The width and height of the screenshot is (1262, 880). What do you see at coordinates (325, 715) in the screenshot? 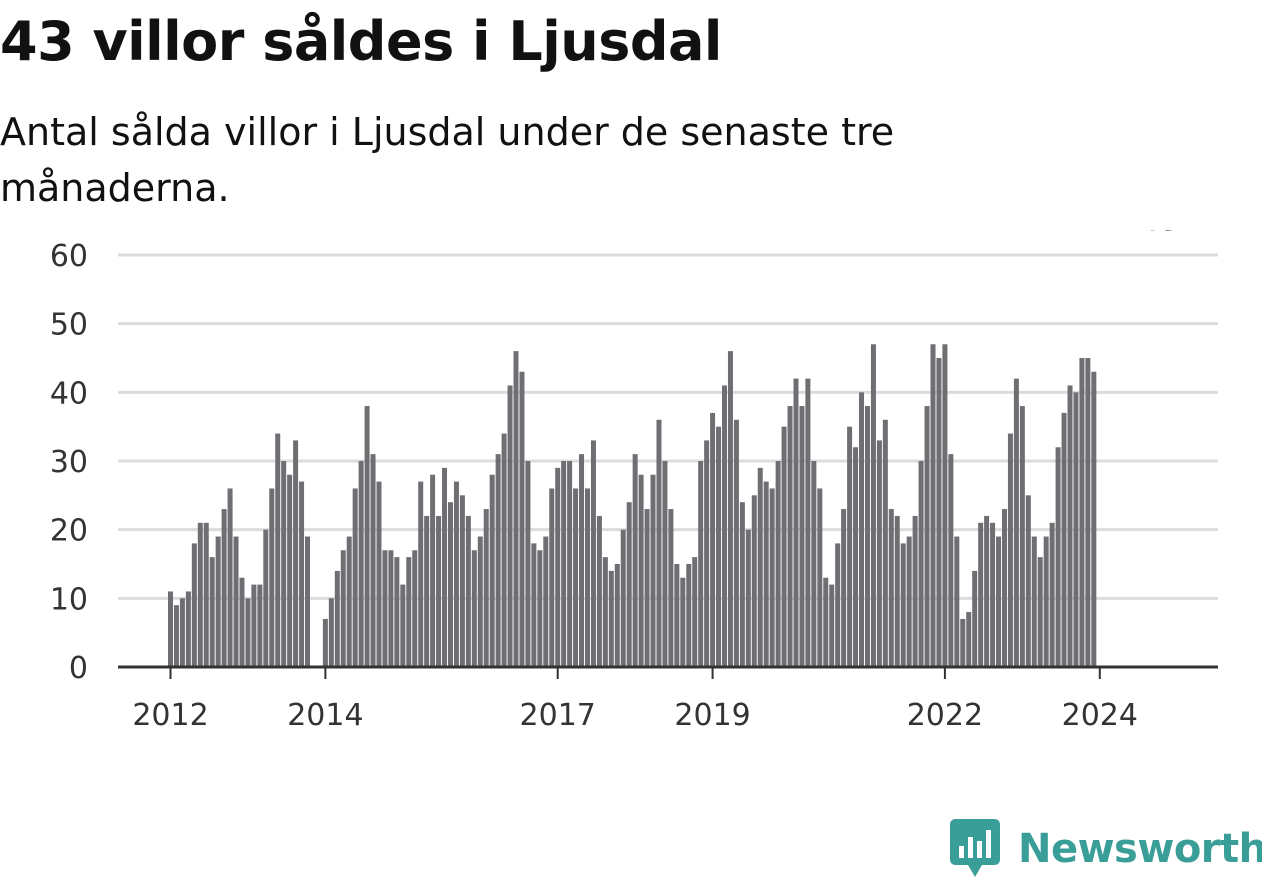
I see `x-tick-label: 2014` at bounding box center [325, 715].